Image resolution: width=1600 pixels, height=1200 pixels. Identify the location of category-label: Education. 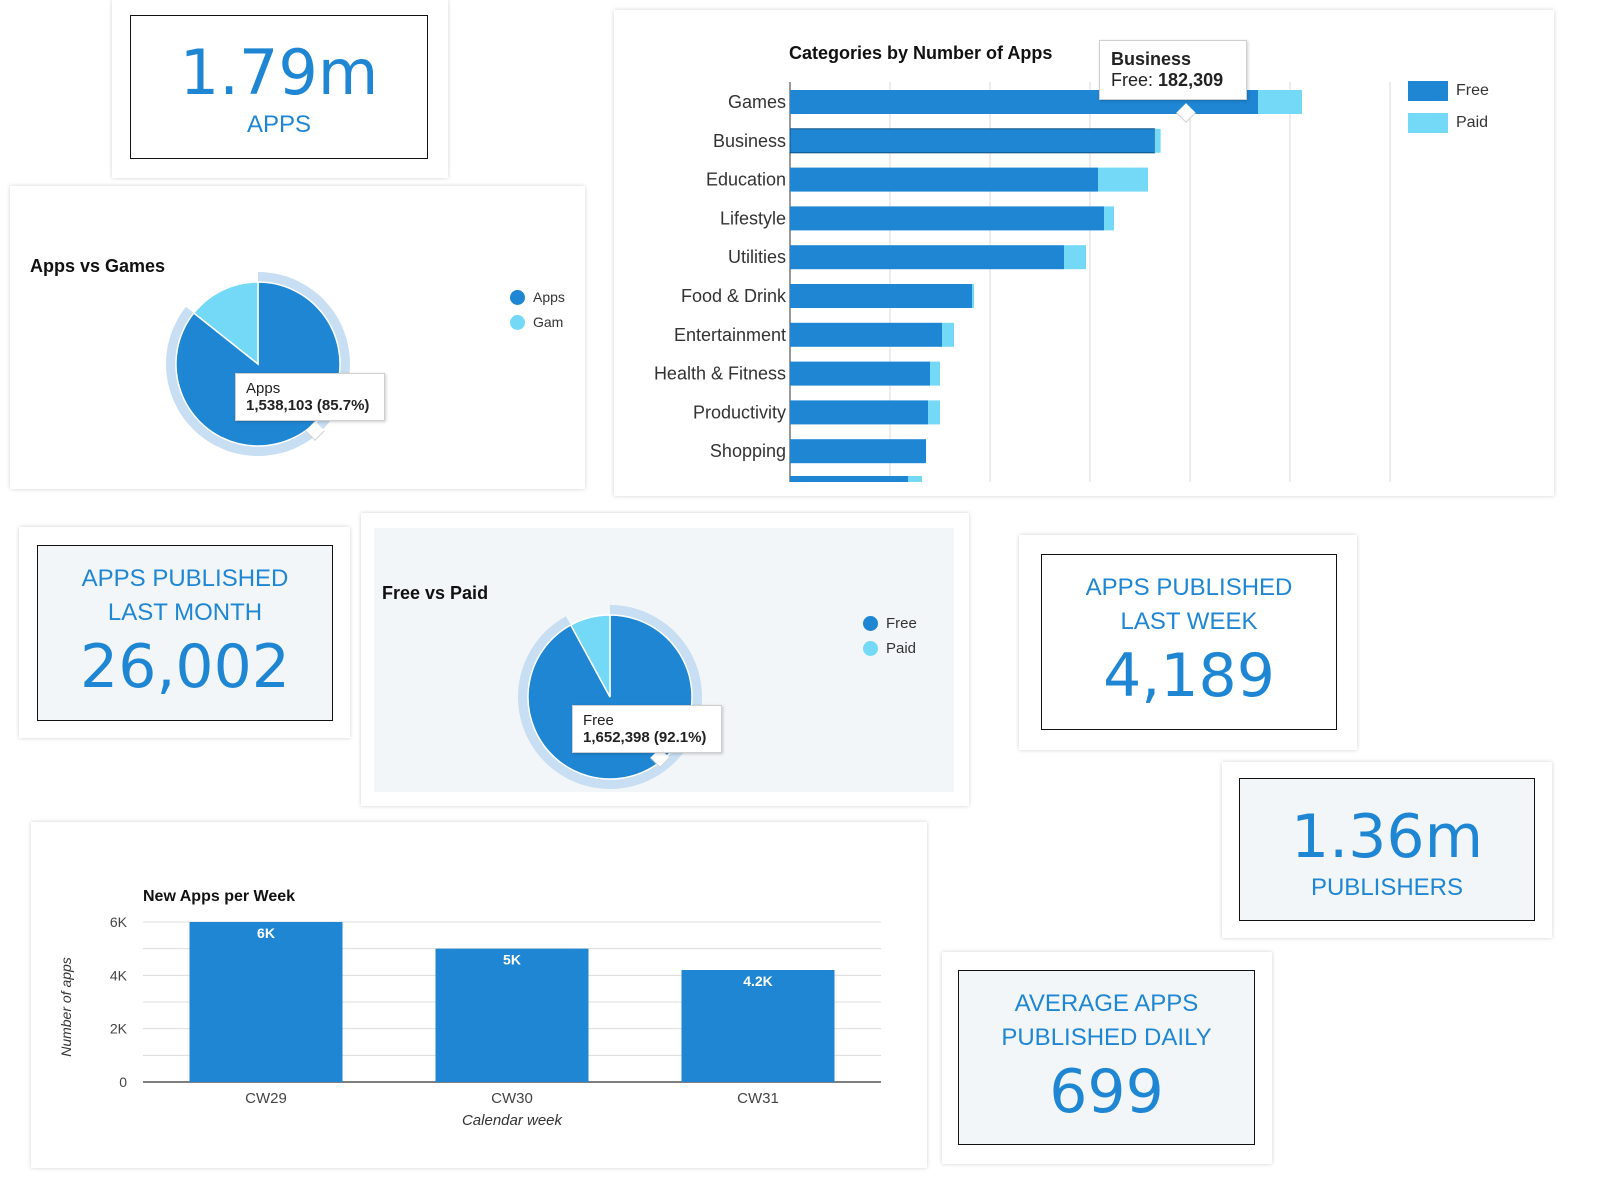
(746, 180).